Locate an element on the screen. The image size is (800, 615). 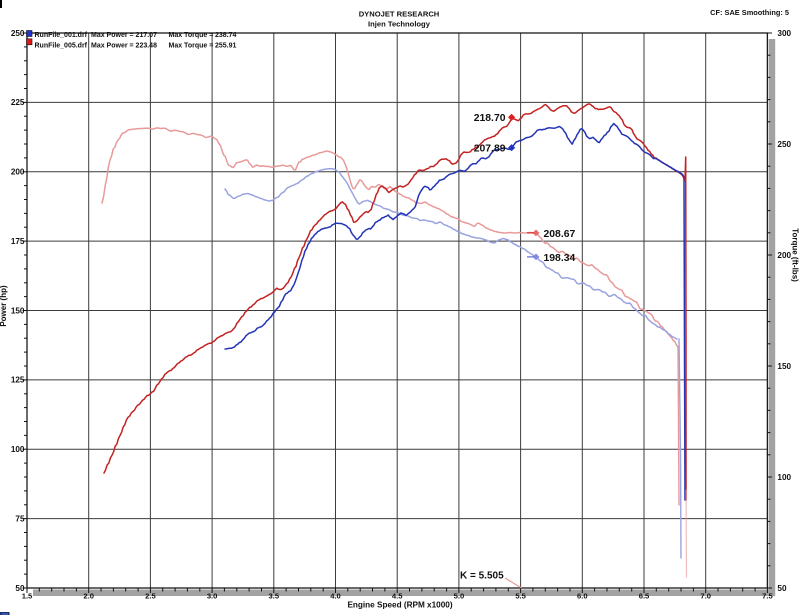
svg-text: 75 is located at coordinates (20, 518).